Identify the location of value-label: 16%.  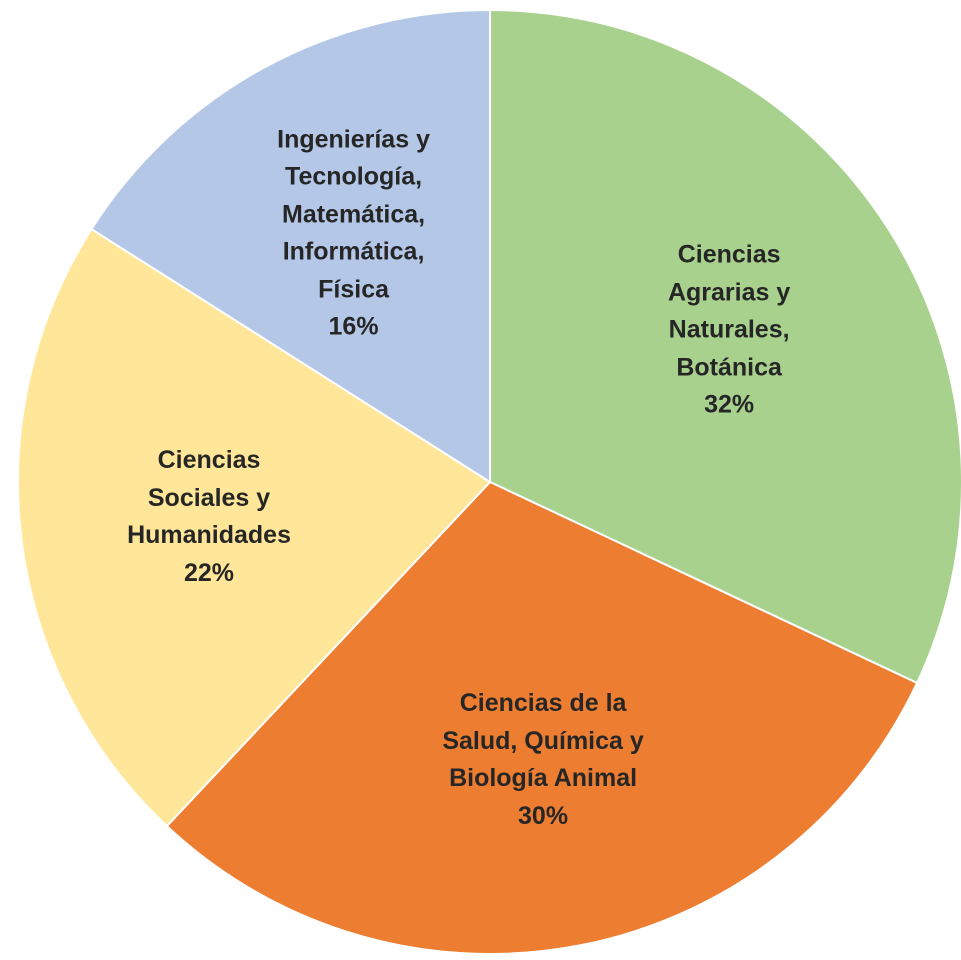
(353, 326).